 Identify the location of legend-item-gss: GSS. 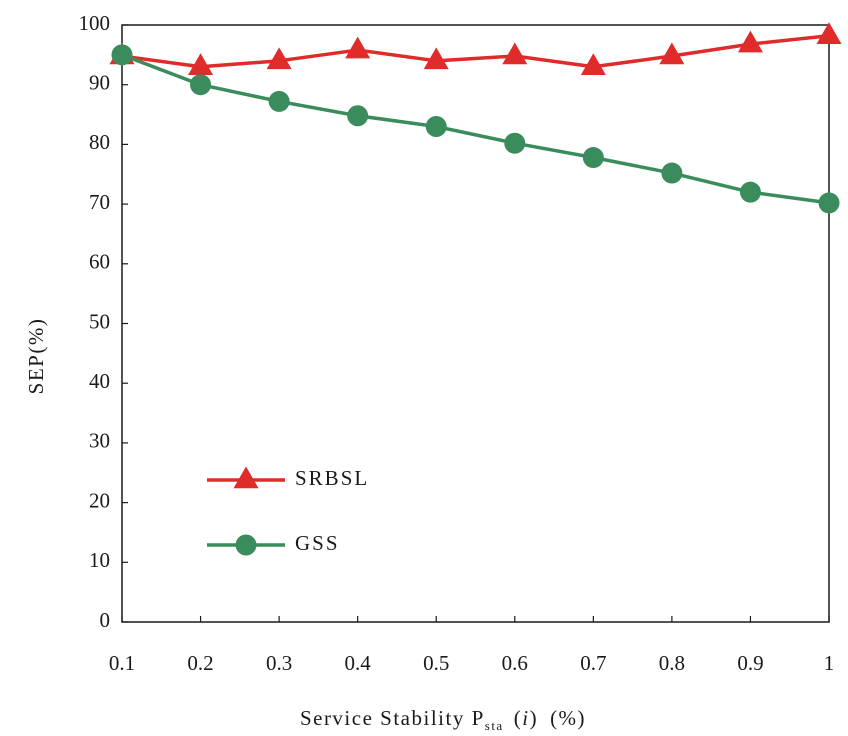
(273, 543).